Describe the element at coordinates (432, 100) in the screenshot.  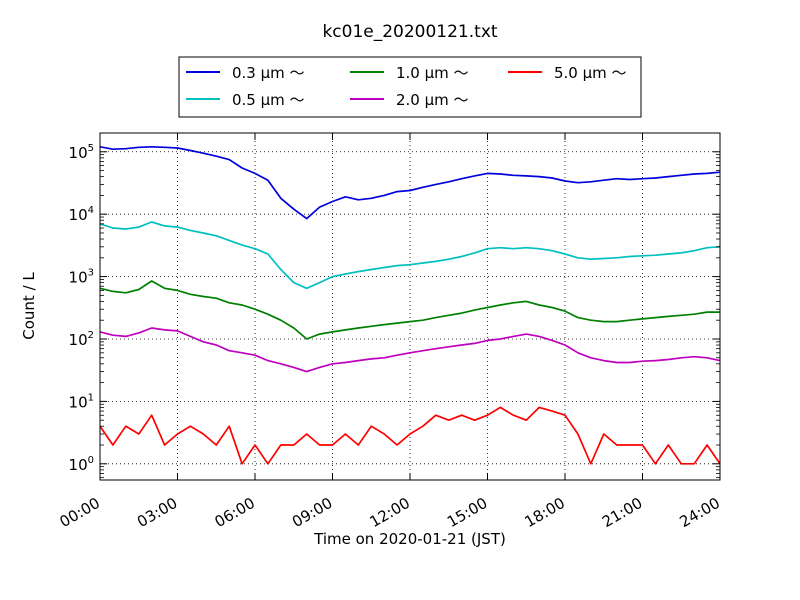
I see `legend-label-series-3: 2.0 μm ～` at that location.